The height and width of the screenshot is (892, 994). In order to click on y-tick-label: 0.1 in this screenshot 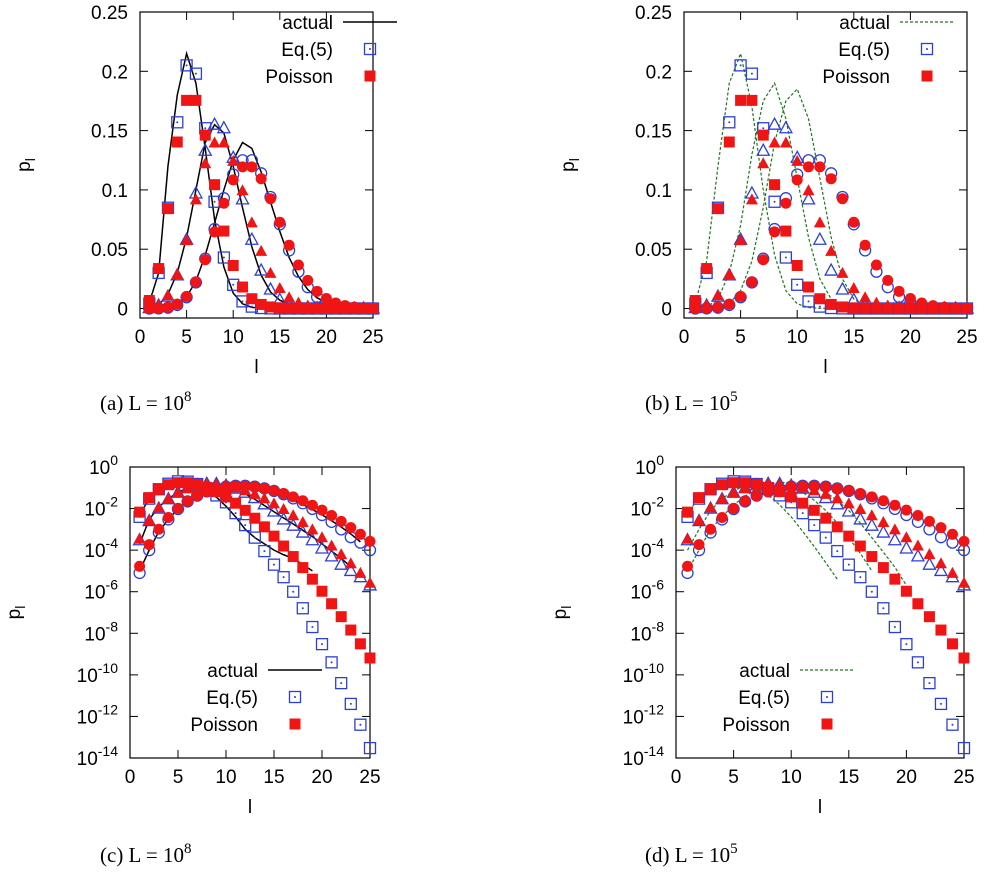, I will do `click(115, 191)`.